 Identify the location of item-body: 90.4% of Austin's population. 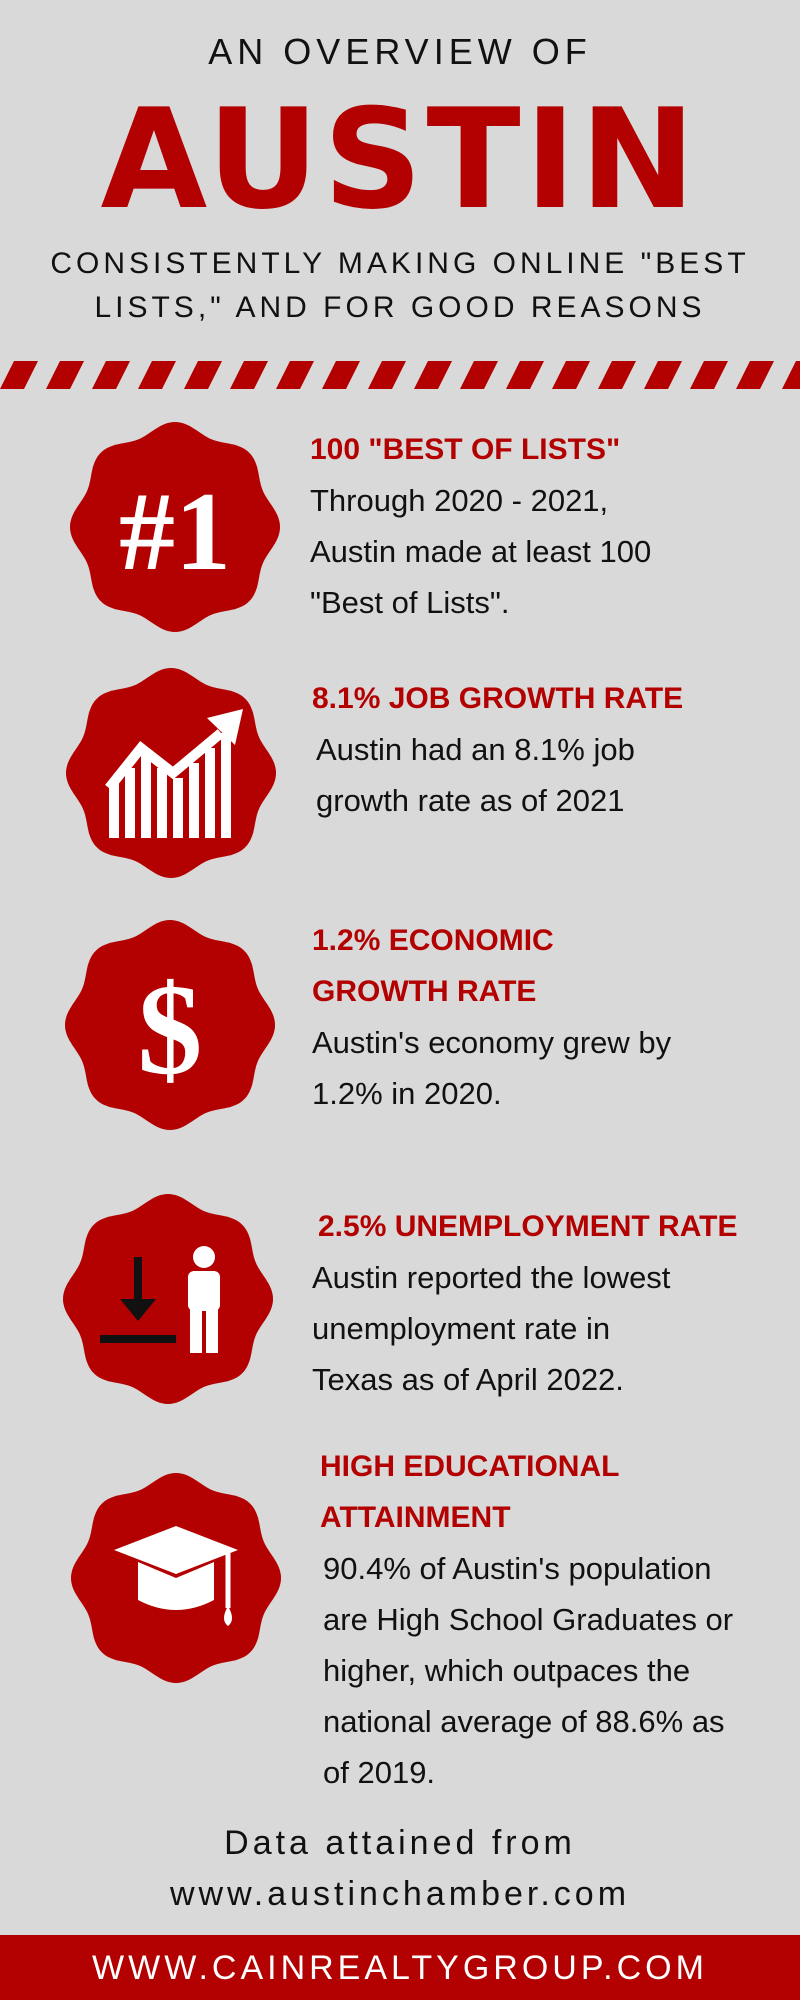
(517, 1568).